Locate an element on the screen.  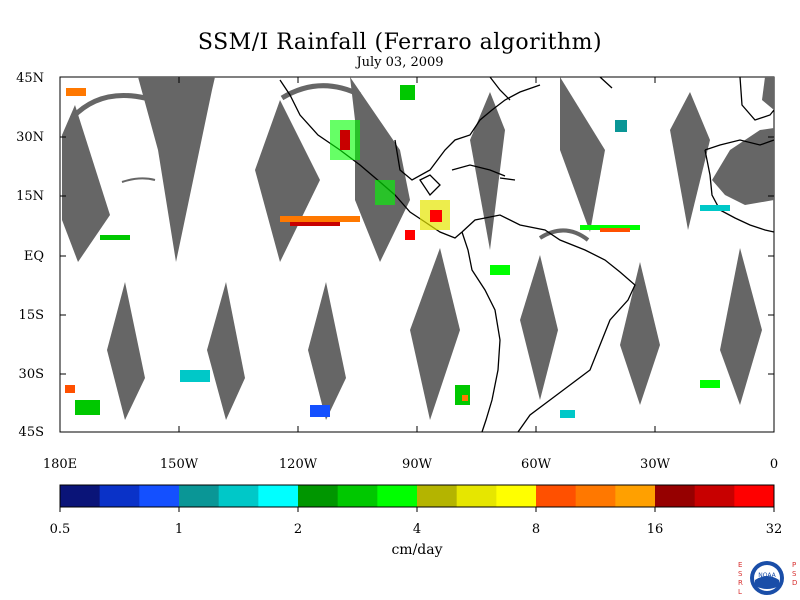
lon-label-60w: 60W is located at coordinates (536, 464).